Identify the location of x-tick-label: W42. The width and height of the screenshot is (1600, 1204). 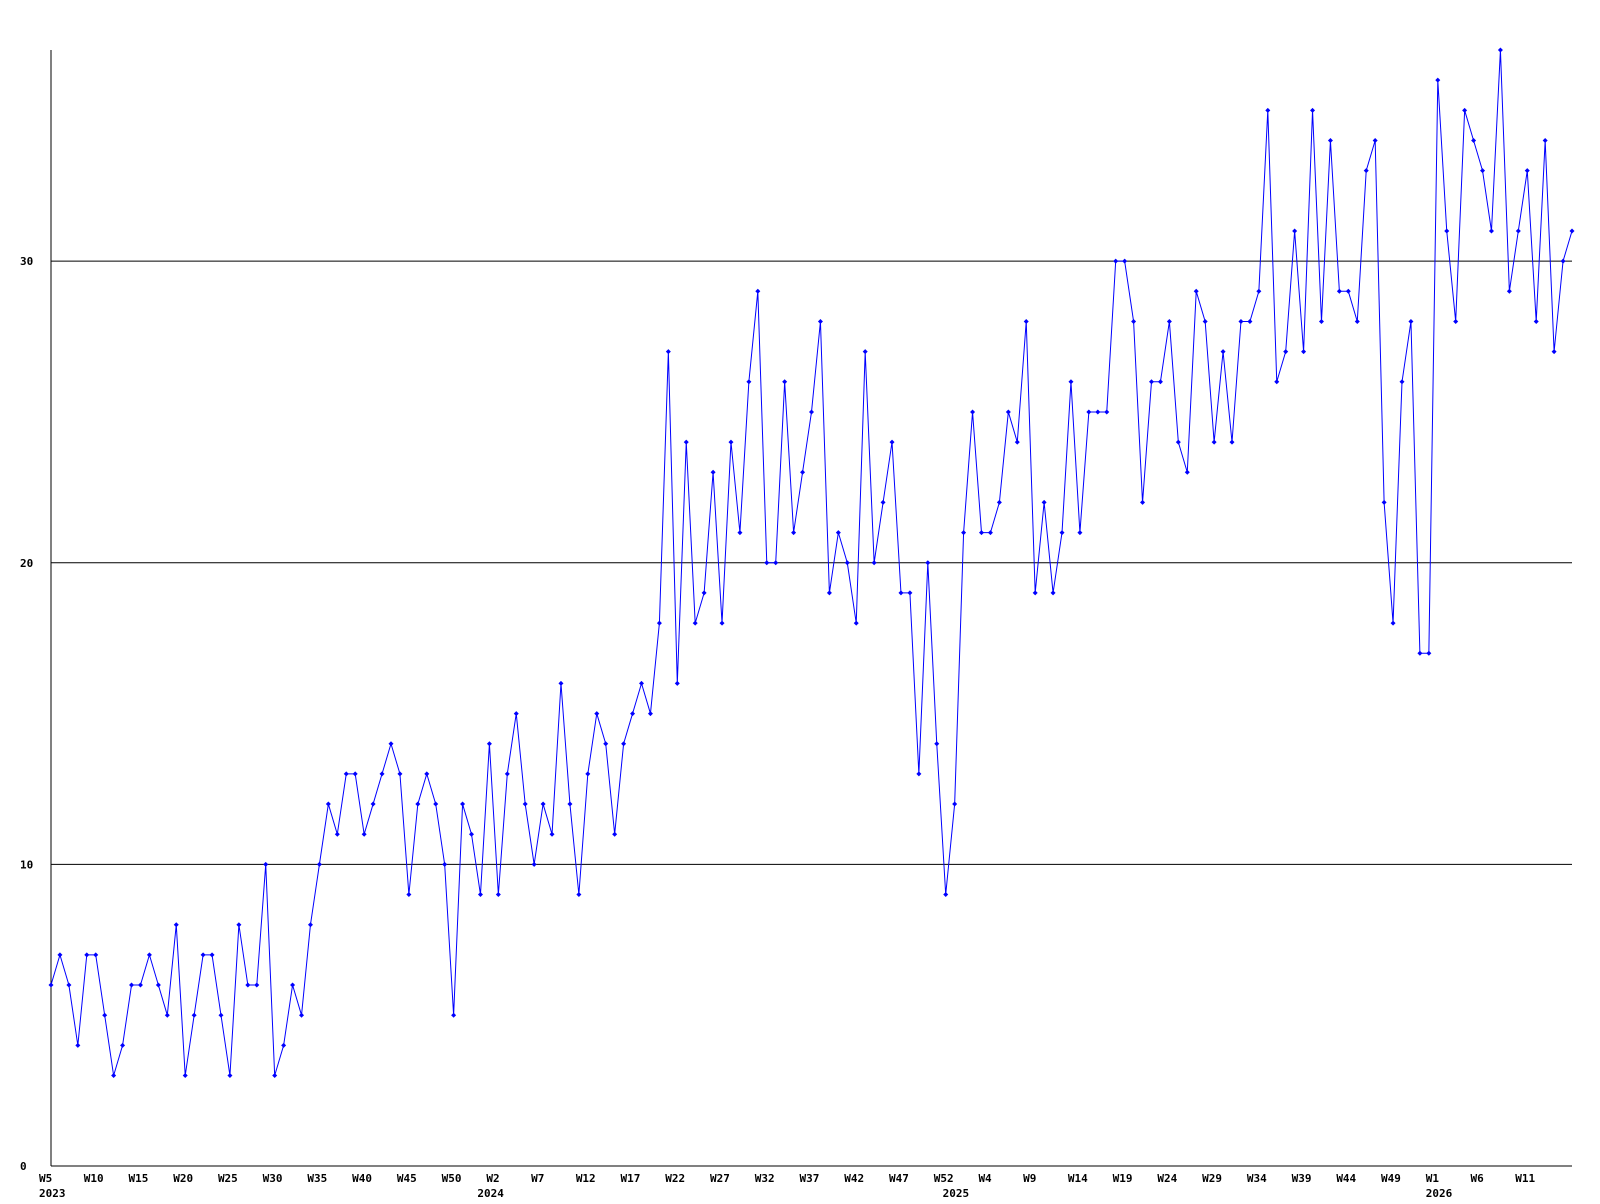
(854, 1178).